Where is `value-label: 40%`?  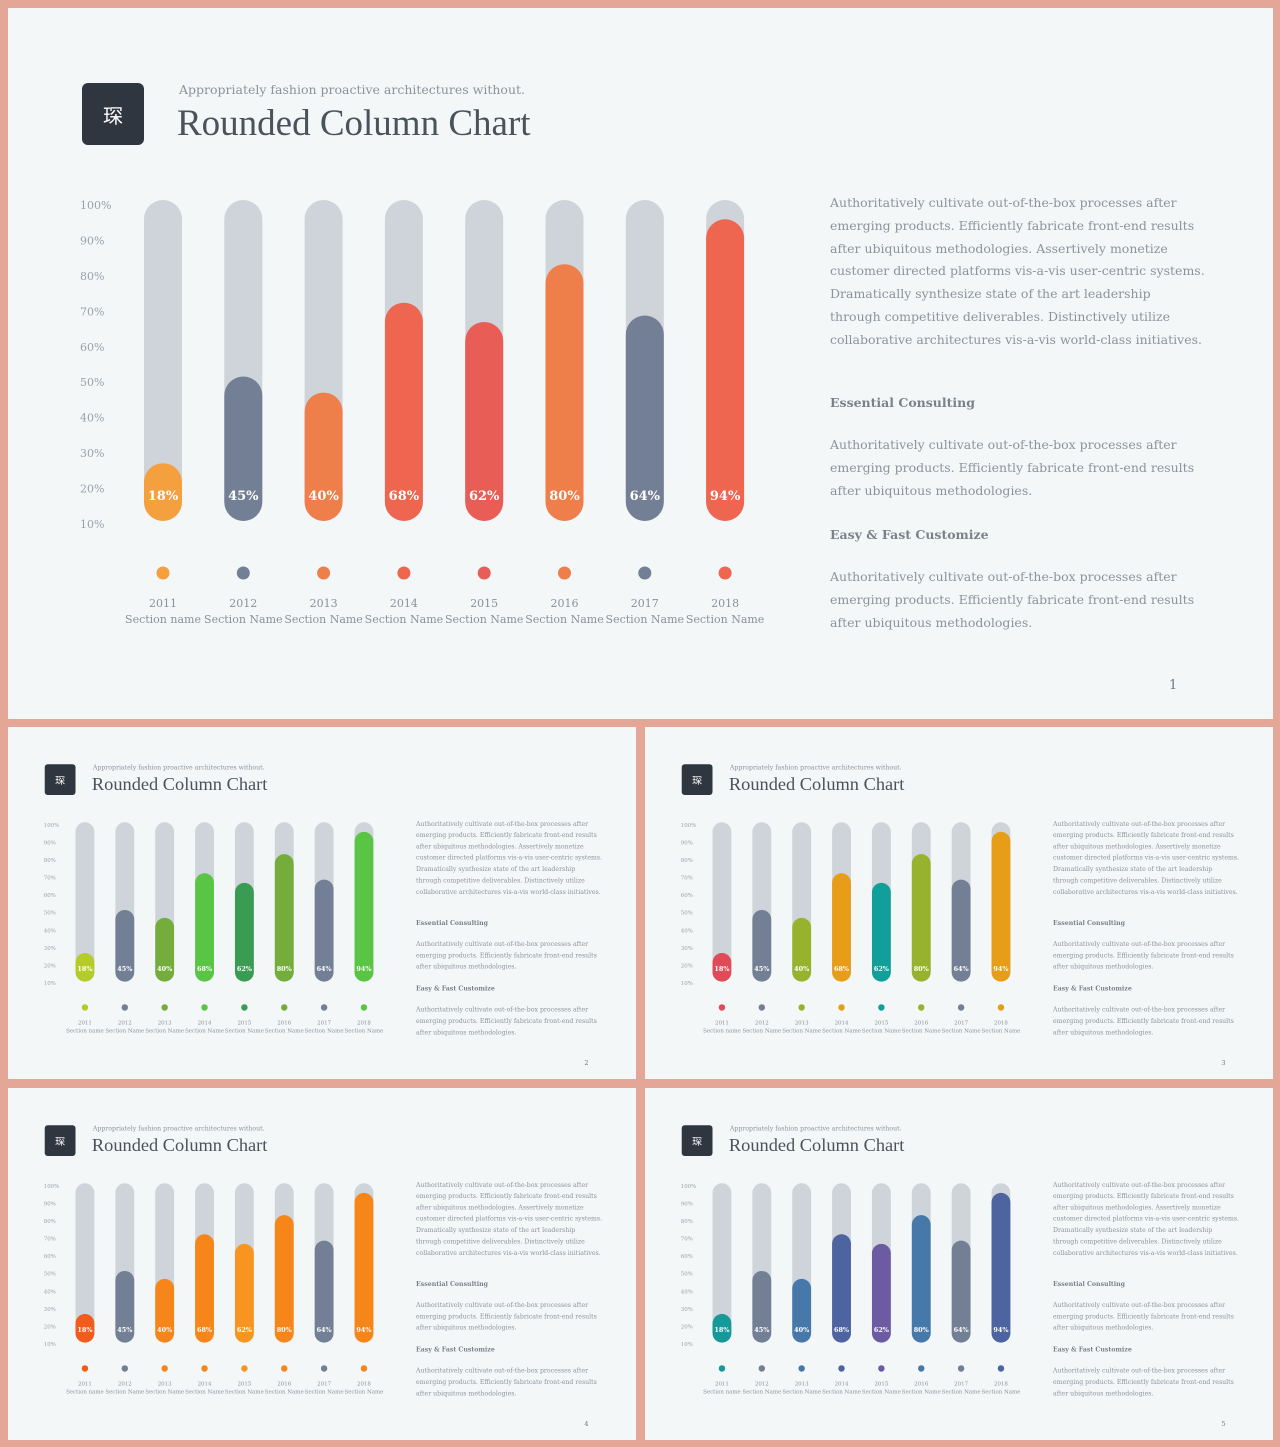 value-label: 40% is located at coordinates (801, 969).